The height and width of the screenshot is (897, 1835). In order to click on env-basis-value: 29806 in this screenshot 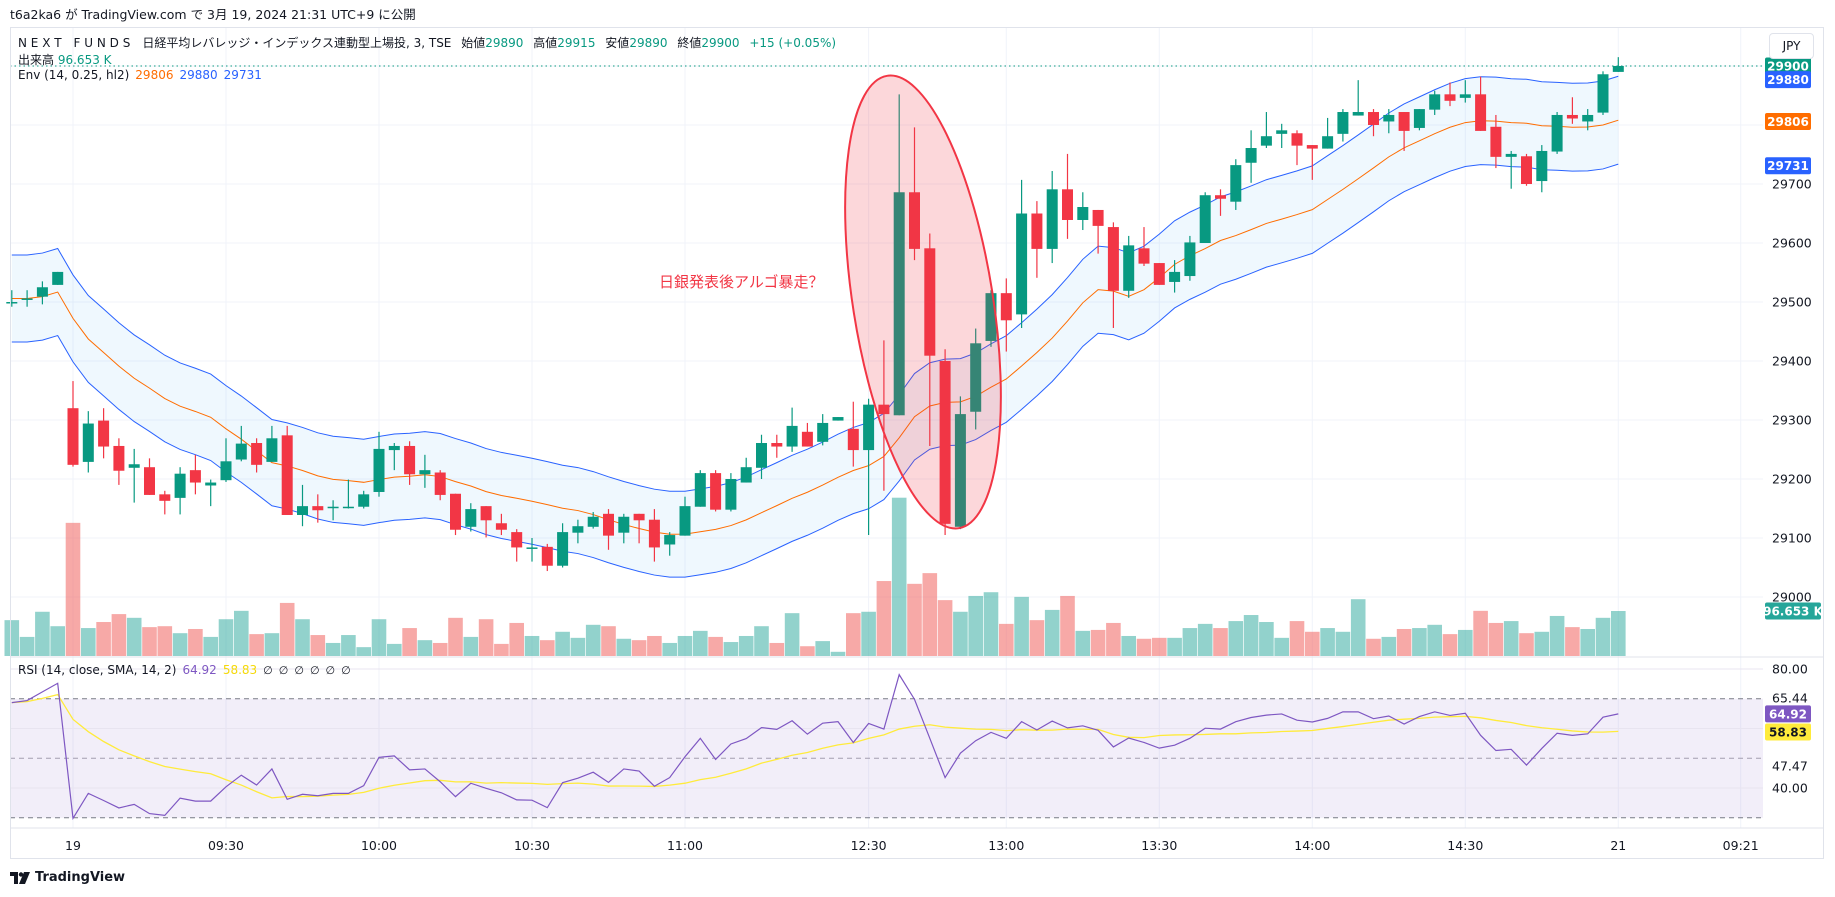, I will do `click(154, 75)`.